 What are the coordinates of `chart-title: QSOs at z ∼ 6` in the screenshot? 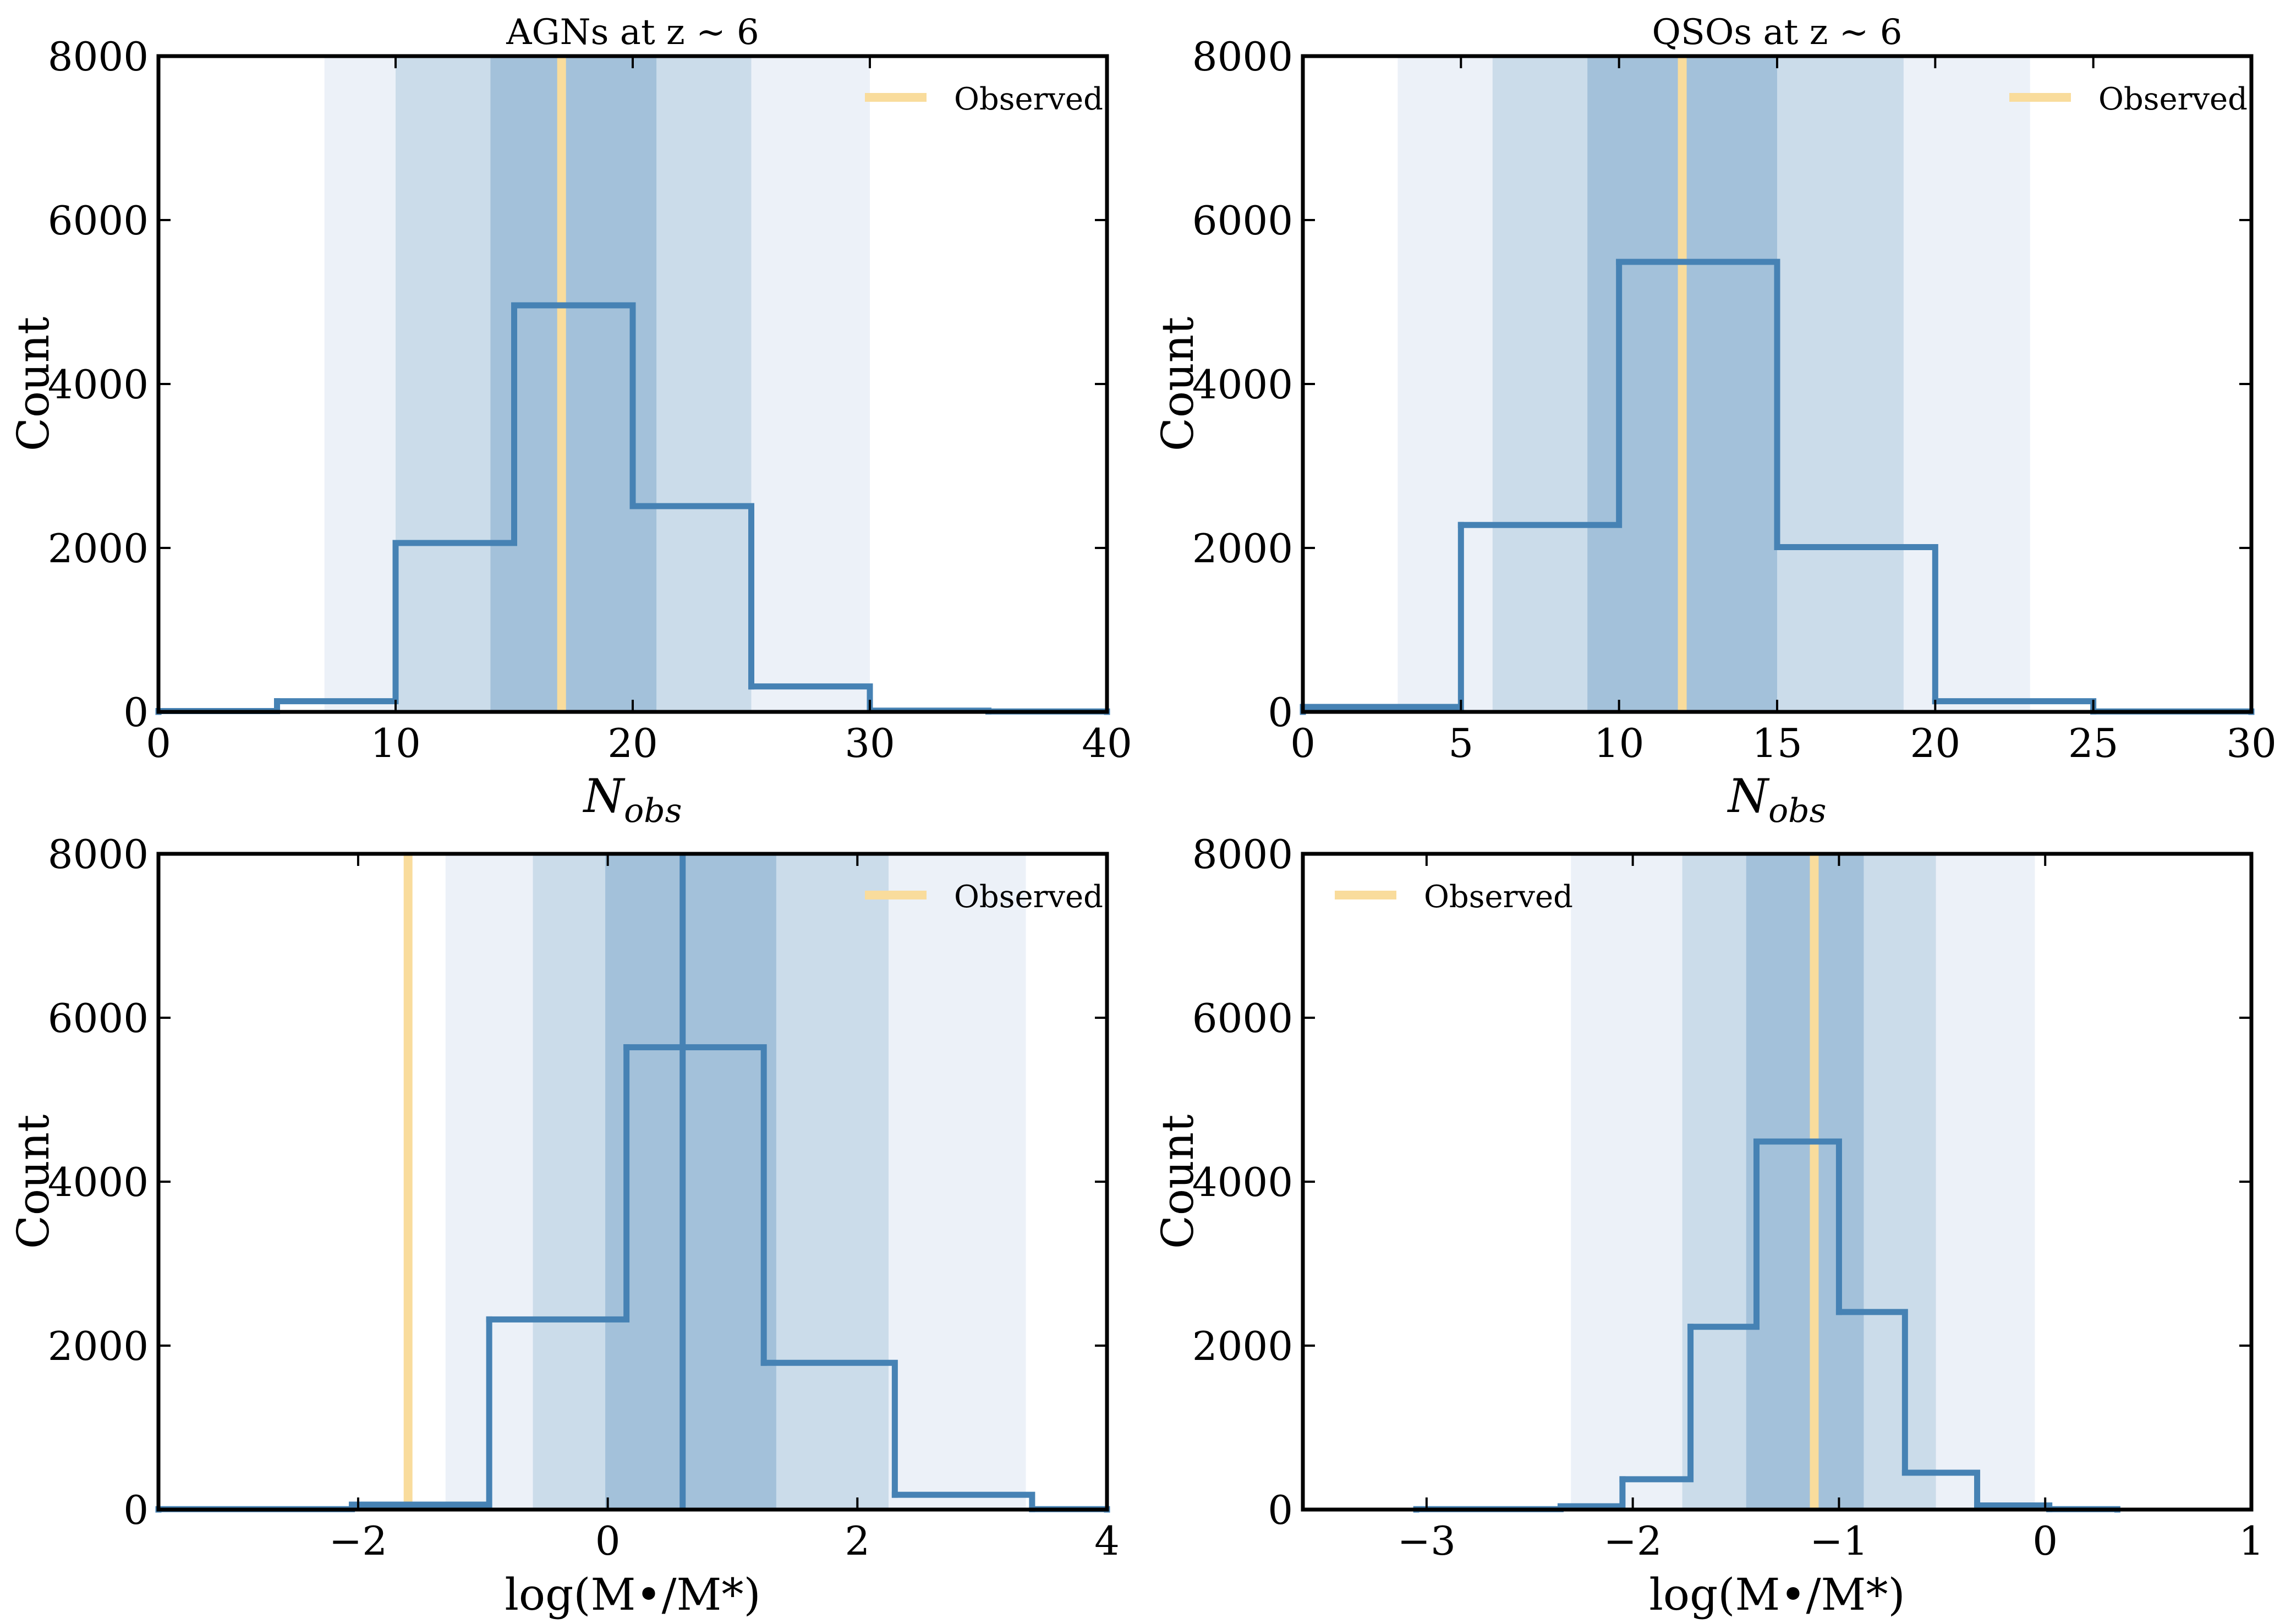 It's located at (1777, 32).